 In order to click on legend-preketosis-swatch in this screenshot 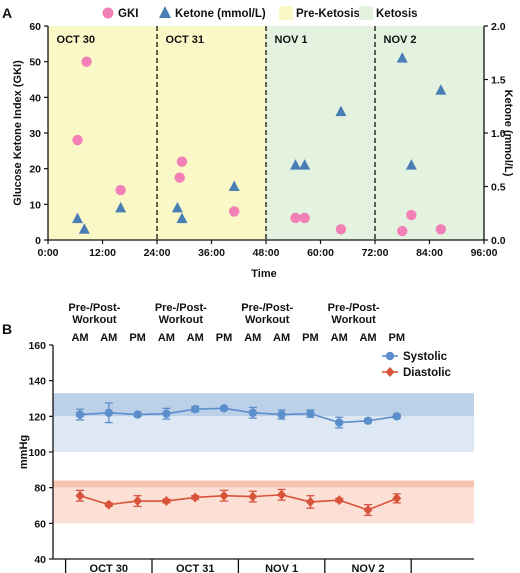, I will do `click(286, 13)`.